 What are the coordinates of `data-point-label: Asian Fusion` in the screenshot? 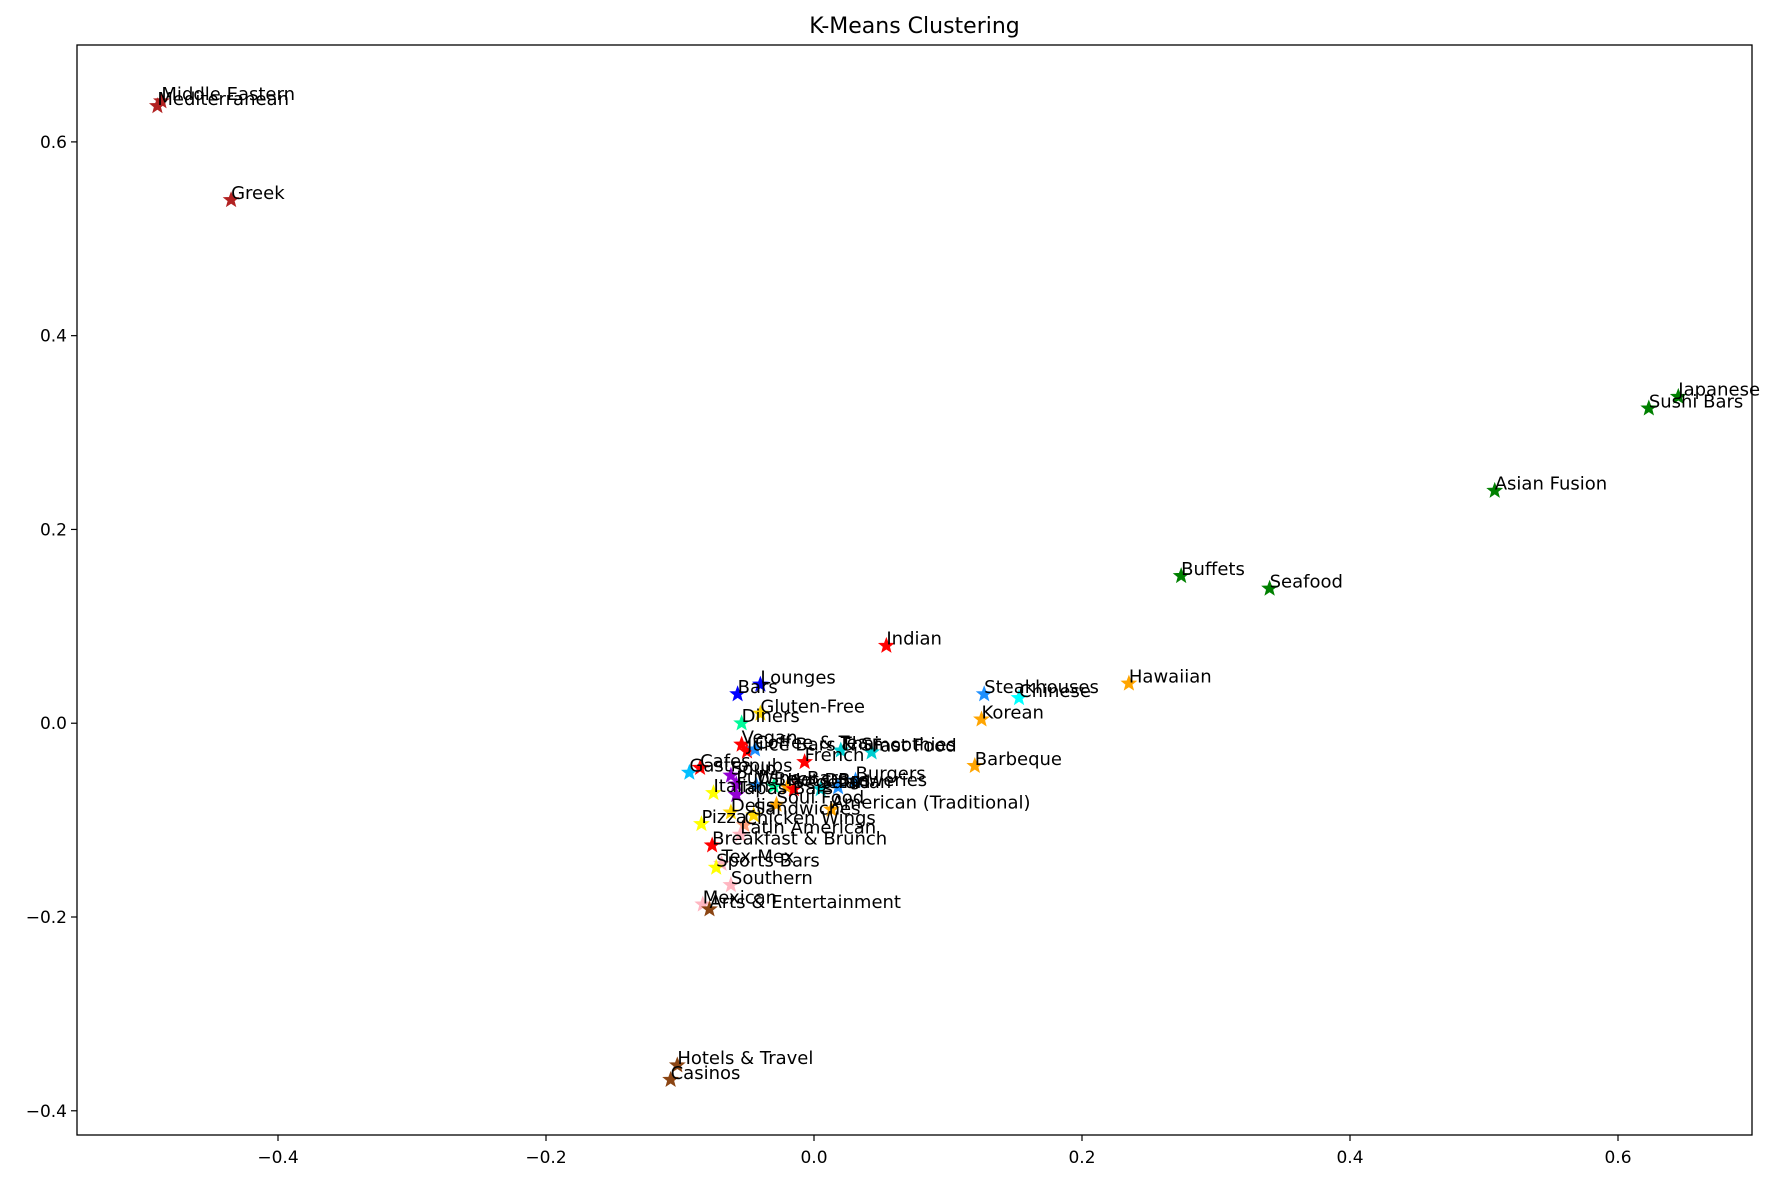 It's located at (1551, 484).